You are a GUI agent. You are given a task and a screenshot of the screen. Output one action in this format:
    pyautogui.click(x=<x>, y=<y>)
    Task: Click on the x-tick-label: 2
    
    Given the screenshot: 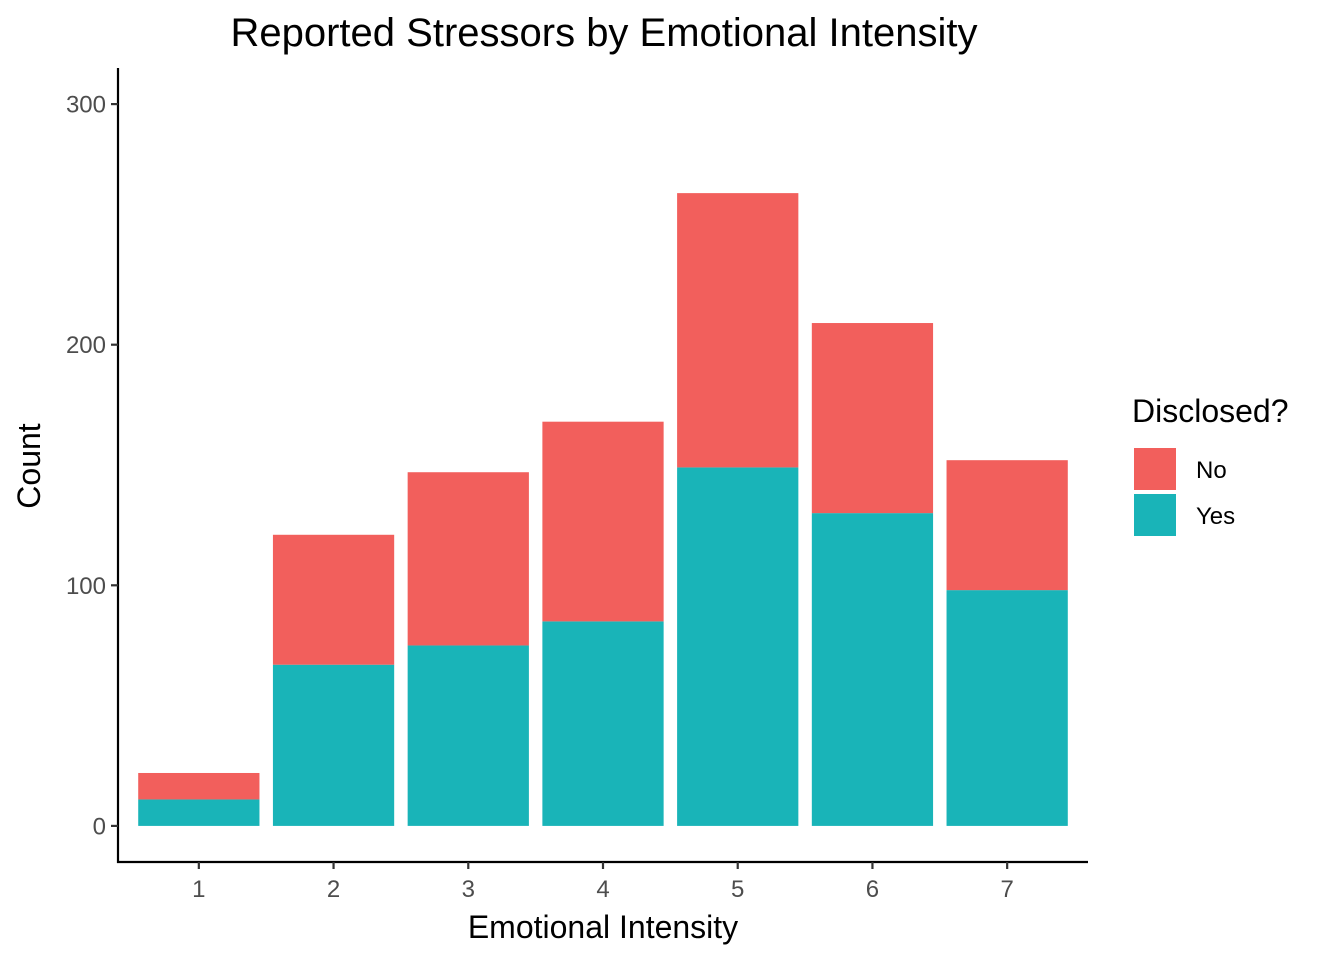 What is the action you would take?
    pyautogui.click(x=333, y=889)
    